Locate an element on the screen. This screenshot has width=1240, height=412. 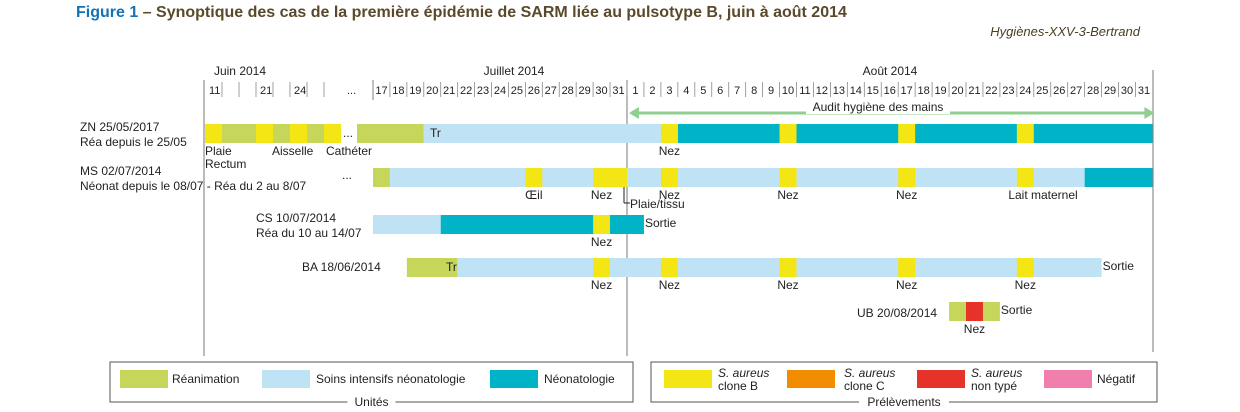
july-day-label: 27 is located at coordinates (551, 91).